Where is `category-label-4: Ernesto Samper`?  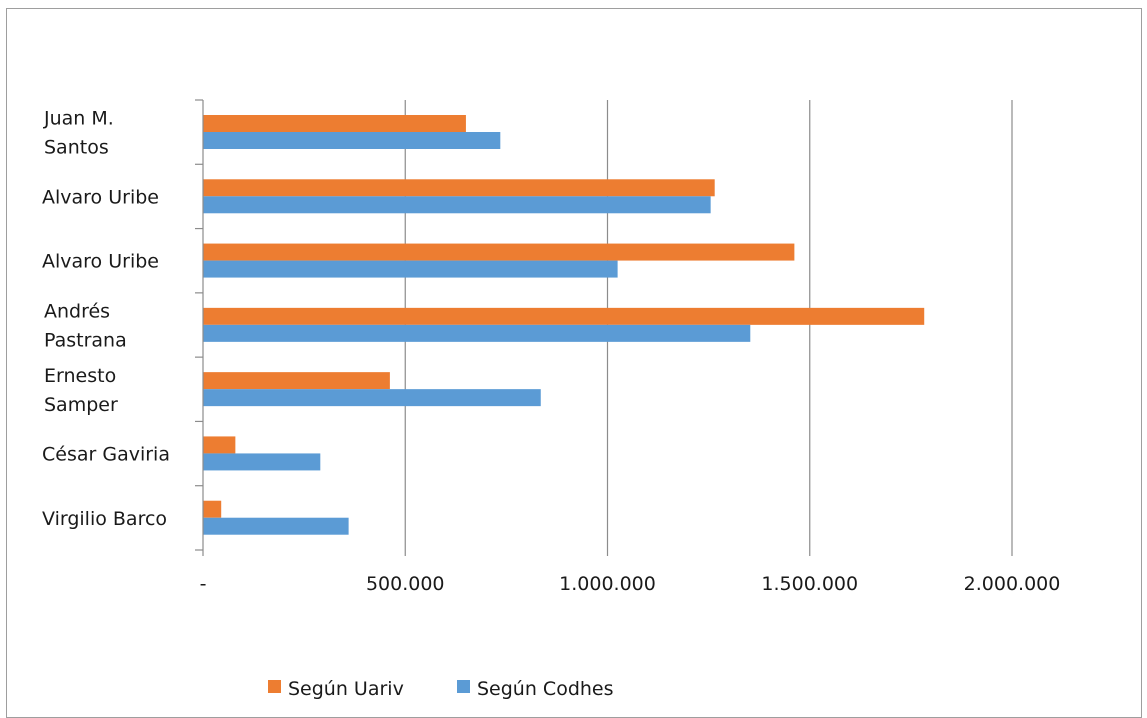 category-label-4: Ernesto Samper is located at coordinates (81, 390).